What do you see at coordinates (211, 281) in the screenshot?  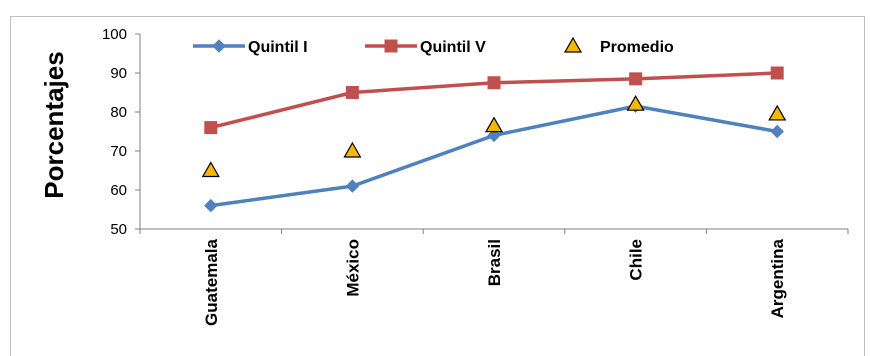 I see `x-category-label: Guatemala` at bounding box center [211, 281].